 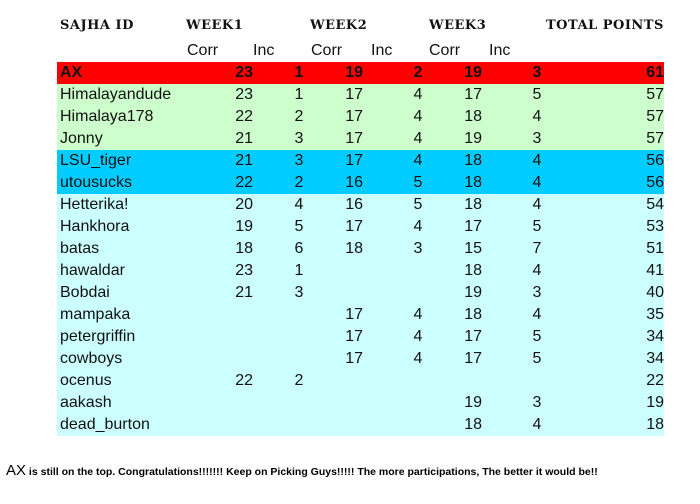 What do you see at coordinates (244, 204) in the screenshot?
I see `cell-w1c: 20` at bounding box center [244, 204].